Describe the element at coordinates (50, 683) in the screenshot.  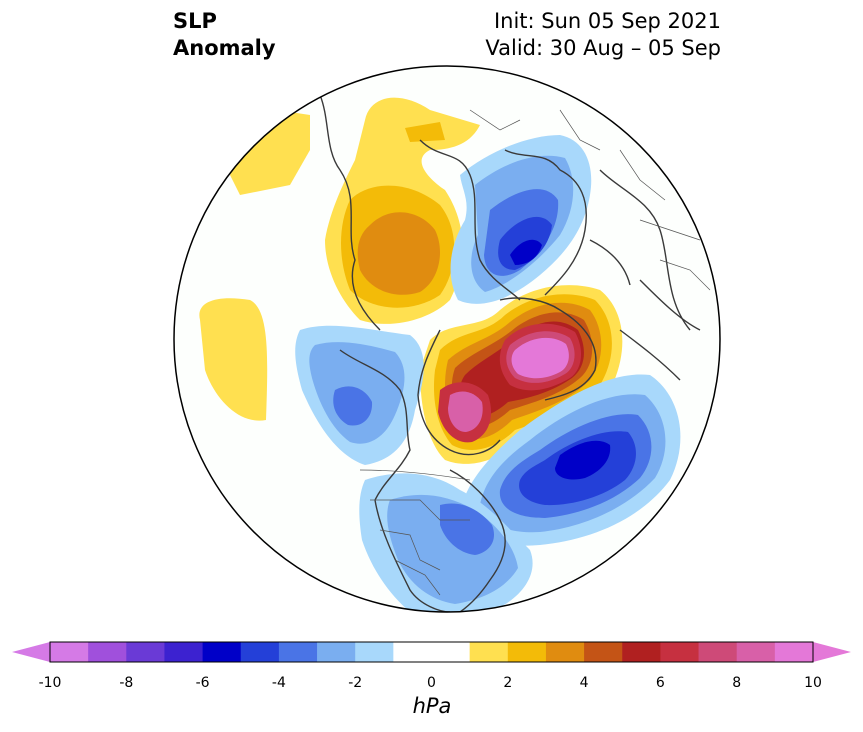
I see `colorbar-tick-label: -10` at that location.